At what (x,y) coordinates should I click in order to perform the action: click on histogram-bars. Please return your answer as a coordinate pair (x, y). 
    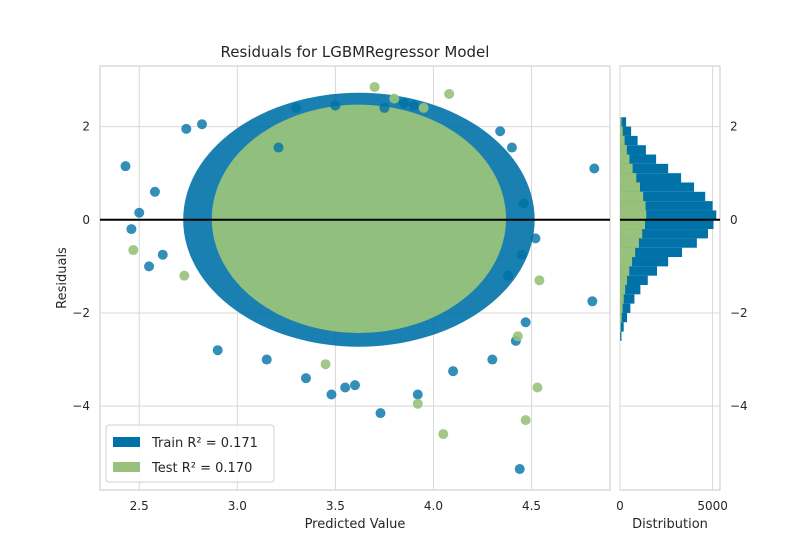
    Looking at the image, I should click on (668, 229).